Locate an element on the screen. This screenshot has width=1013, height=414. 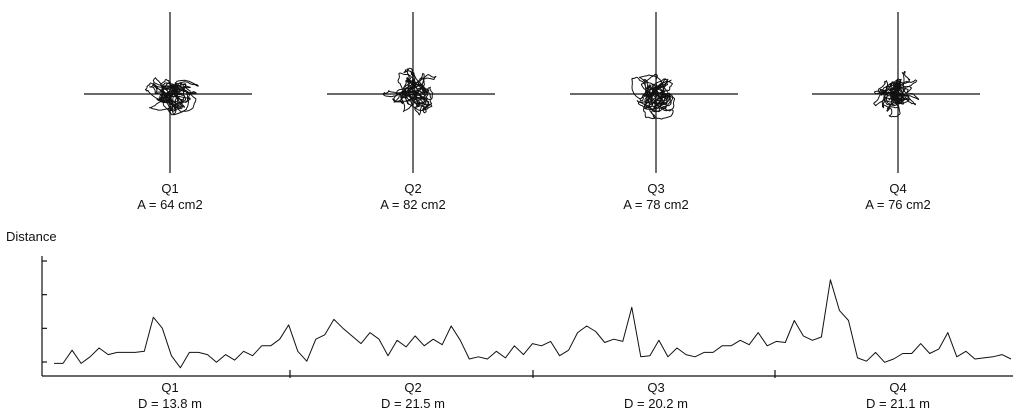
q2-panel-title: Q2 is located at coordinates (412, 188).